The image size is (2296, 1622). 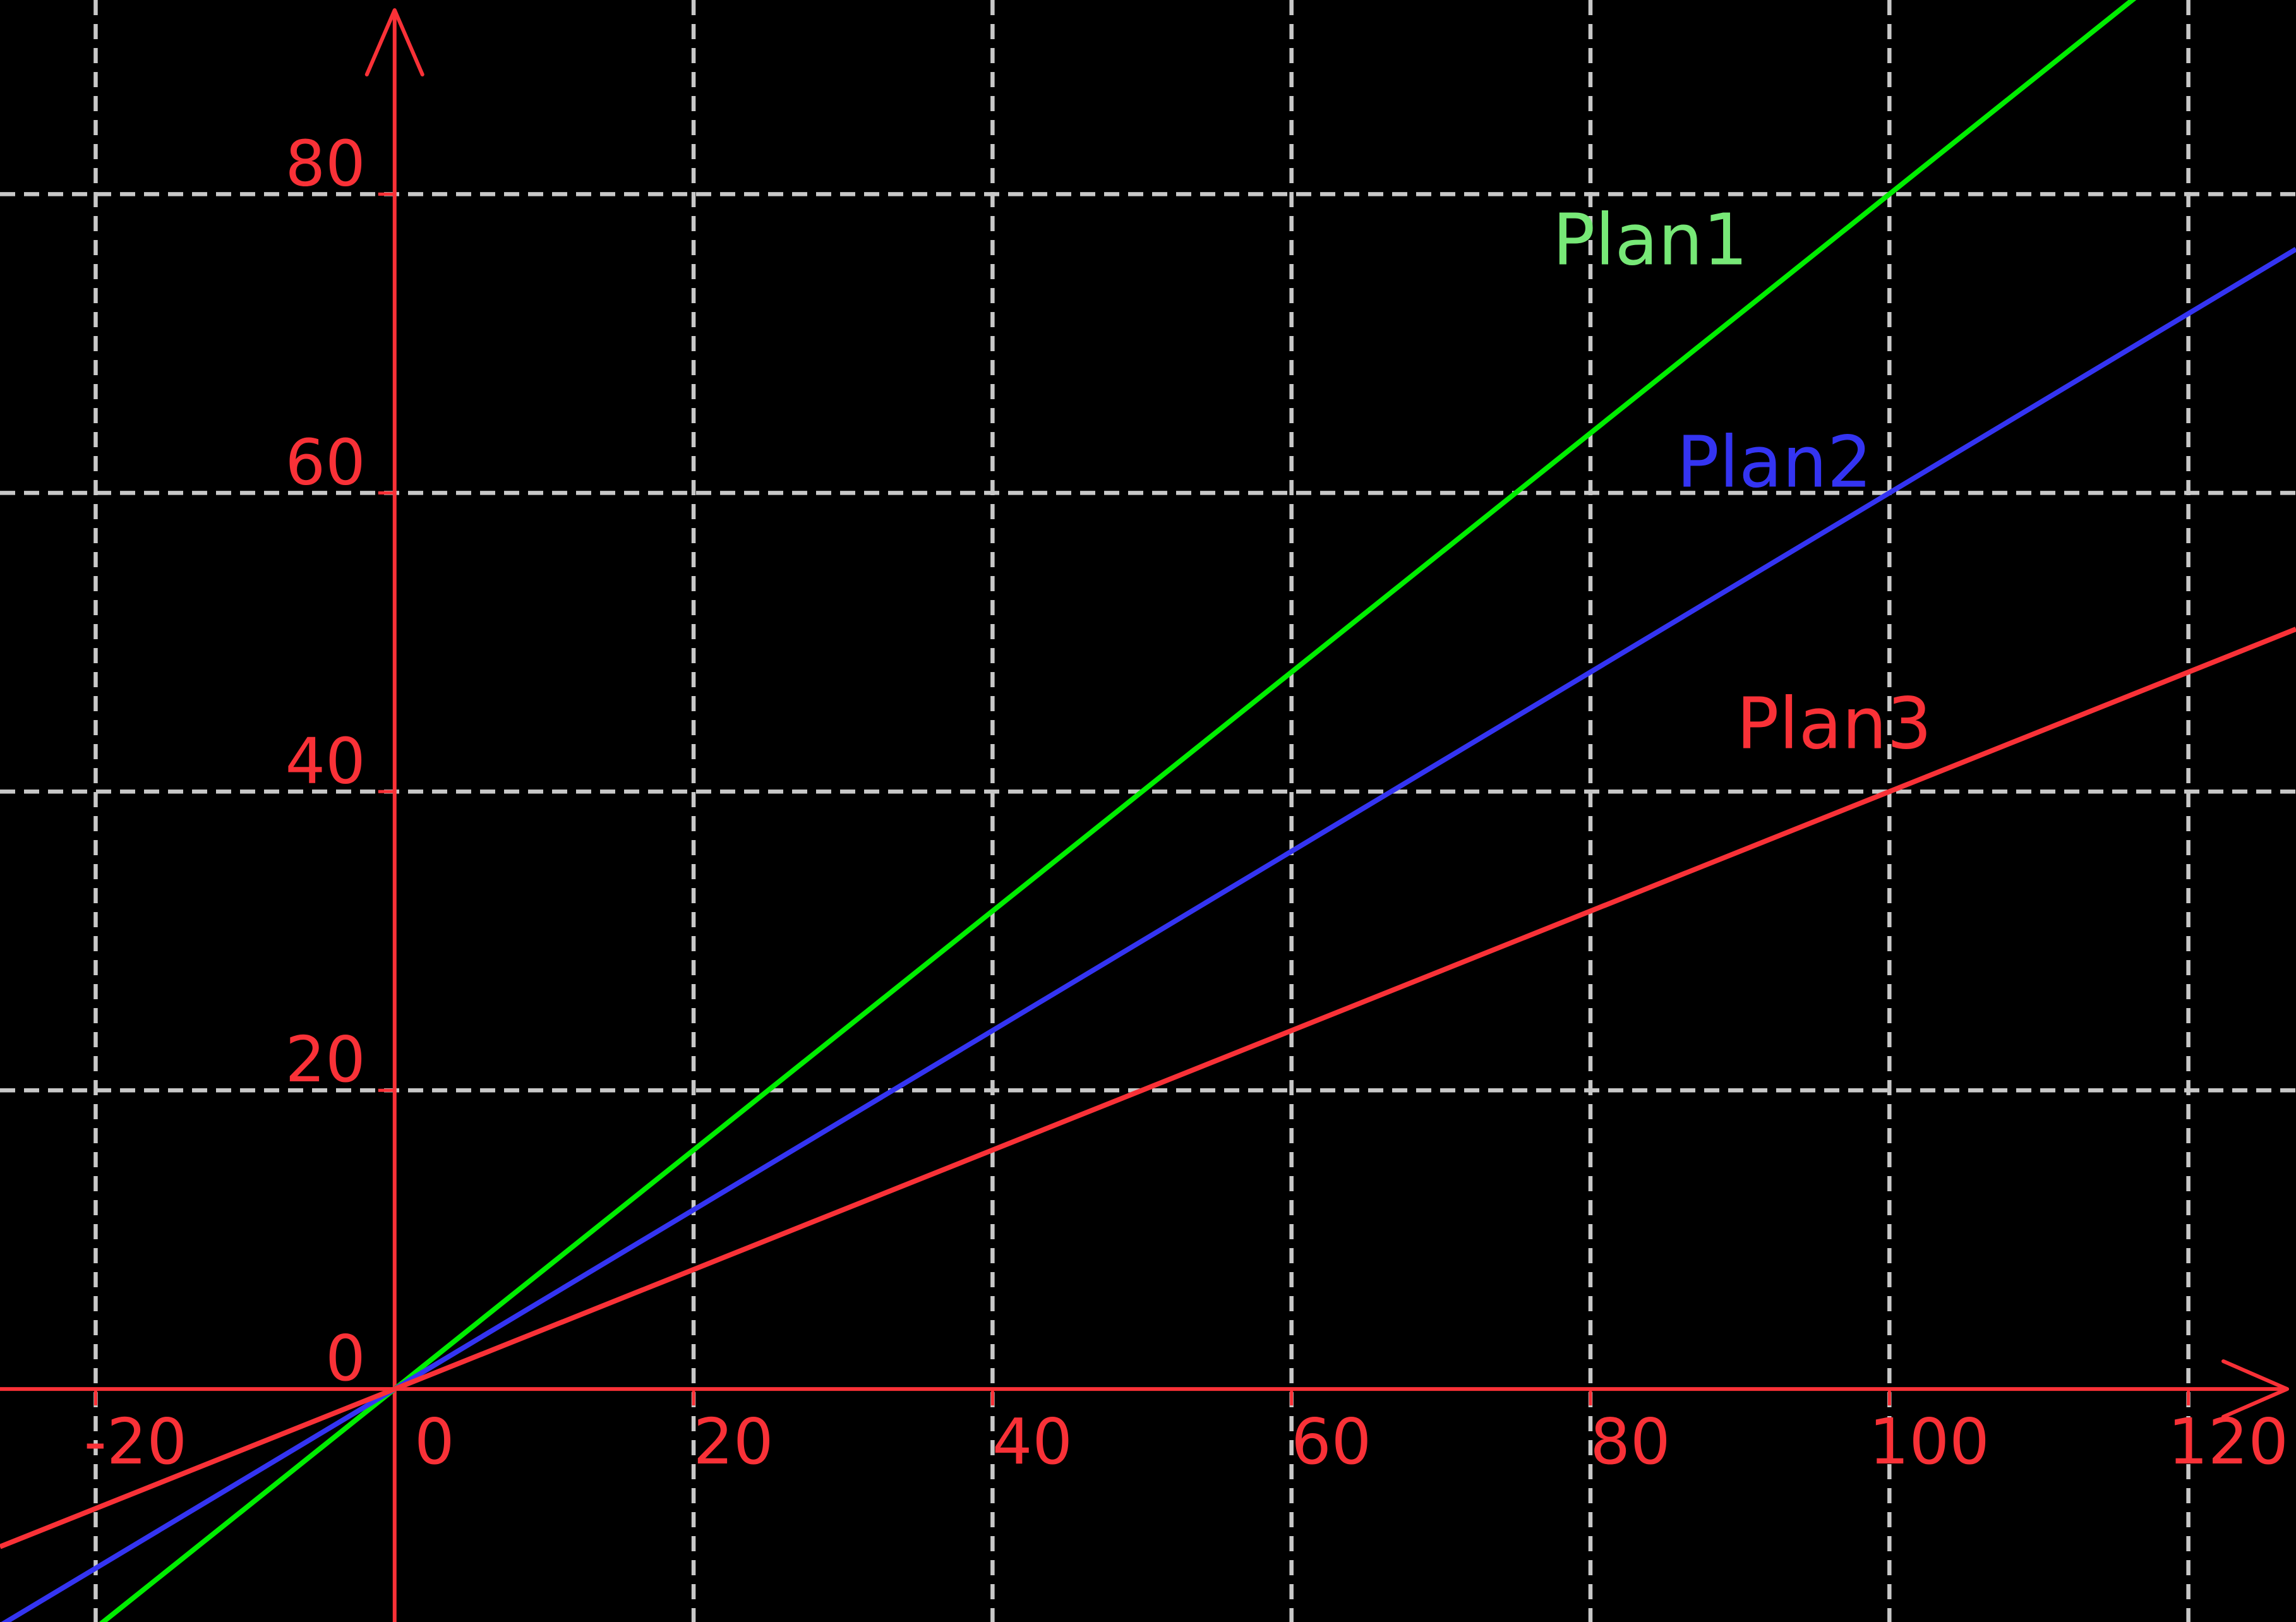 I want to click on plan3-label: Plan3, so click(x=1834, y=724).